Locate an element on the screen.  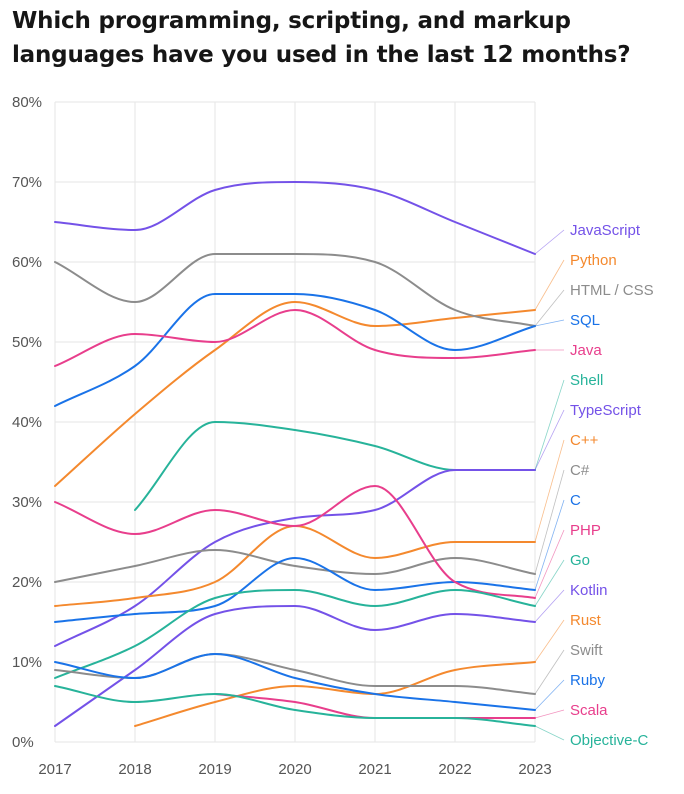
series-line-kotlin is located at coordinates (295, 665).